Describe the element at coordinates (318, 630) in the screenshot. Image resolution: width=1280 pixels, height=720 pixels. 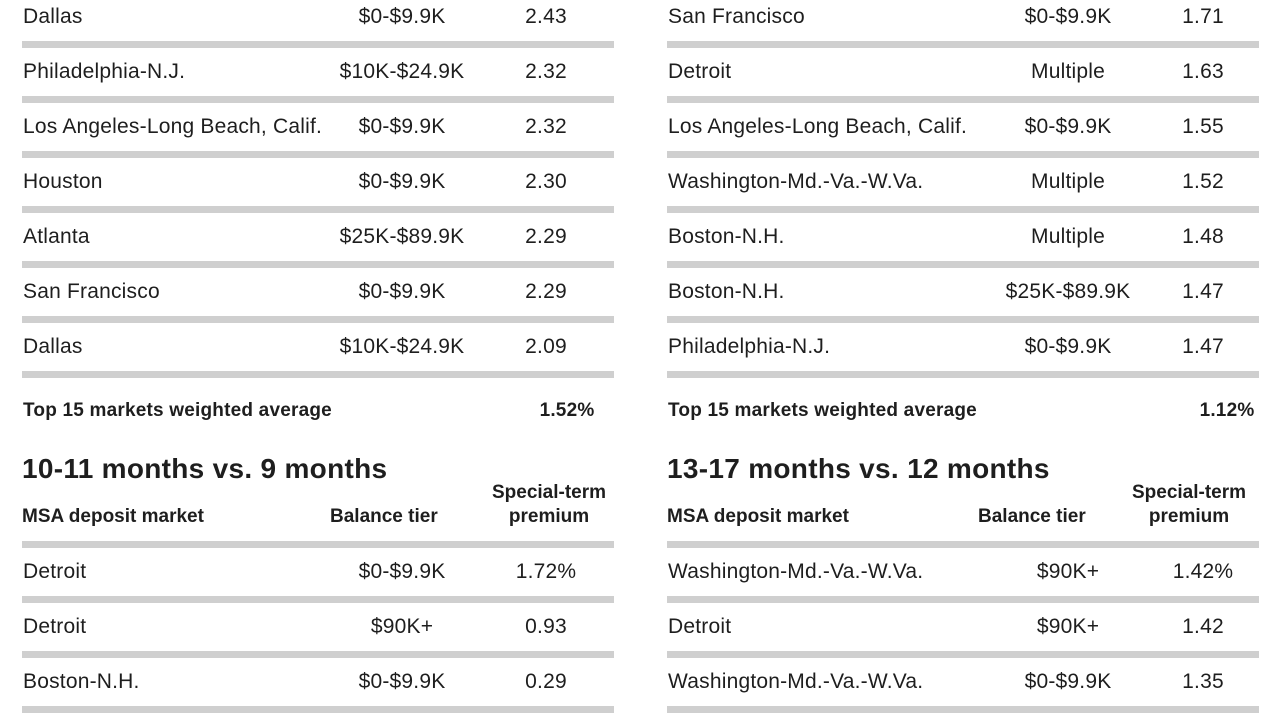
I see `table-row: Detroit $90K+ 0.93` at that location.